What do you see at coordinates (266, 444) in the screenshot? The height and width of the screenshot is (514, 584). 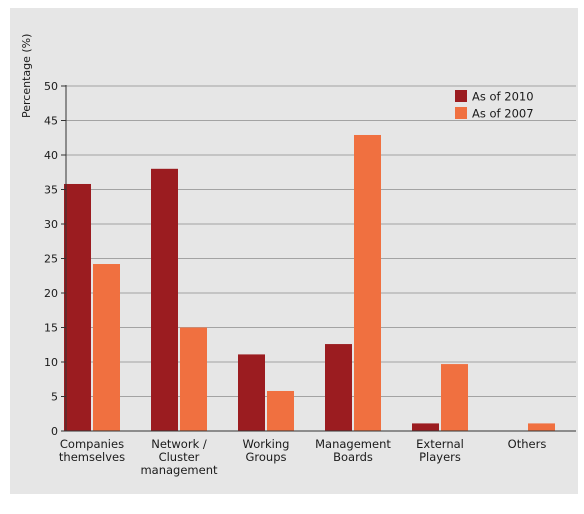 I see `x-category-label: Working` at bounding box center [266, 444].